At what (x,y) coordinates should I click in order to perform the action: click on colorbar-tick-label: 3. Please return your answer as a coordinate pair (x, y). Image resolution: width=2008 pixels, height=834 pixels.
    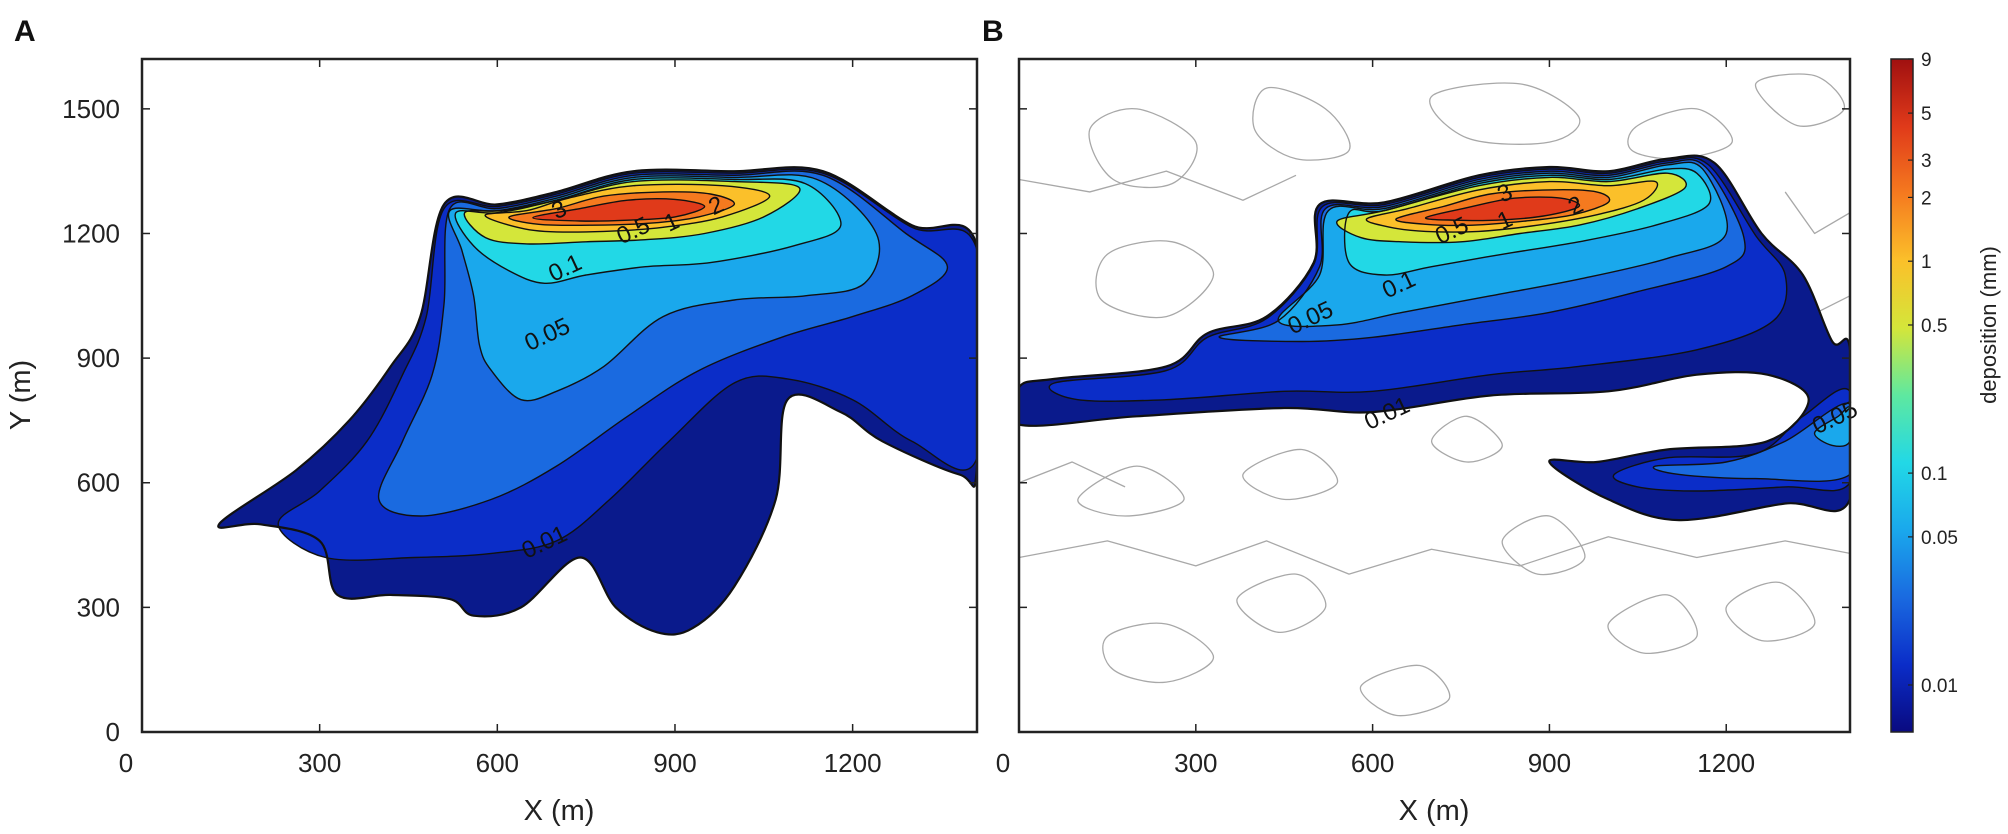
    Looking at the image, I should click on (1926, 161).